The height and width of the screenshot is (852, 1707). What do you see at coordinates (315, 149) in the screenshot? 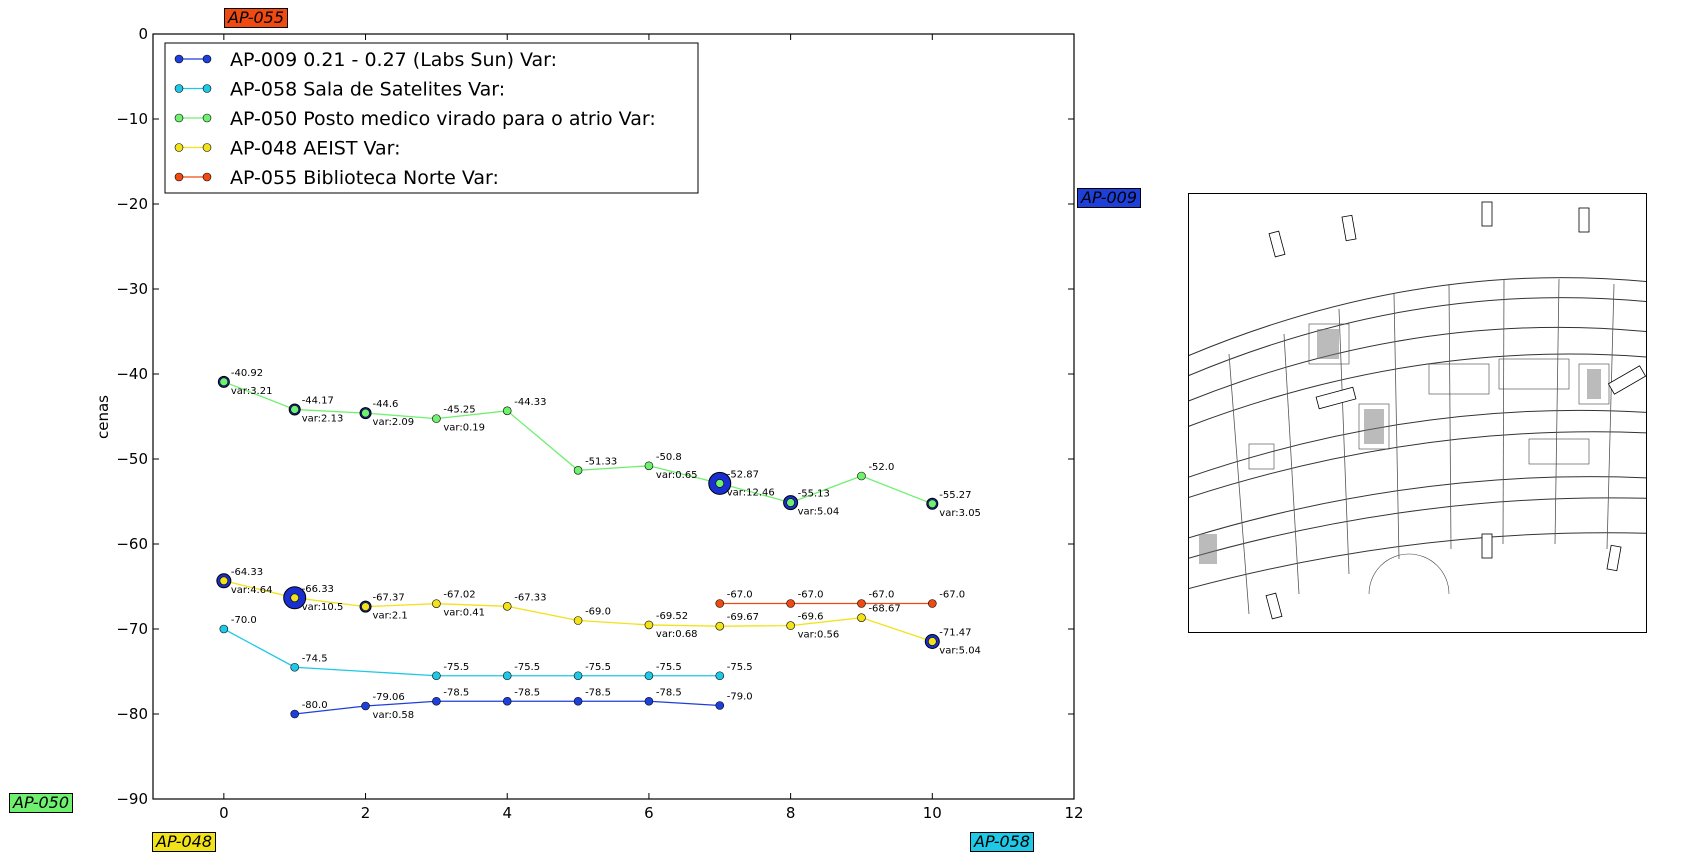
I see `legend-label: AP-048 AEIST Var:` at bounding box center [315, 149].